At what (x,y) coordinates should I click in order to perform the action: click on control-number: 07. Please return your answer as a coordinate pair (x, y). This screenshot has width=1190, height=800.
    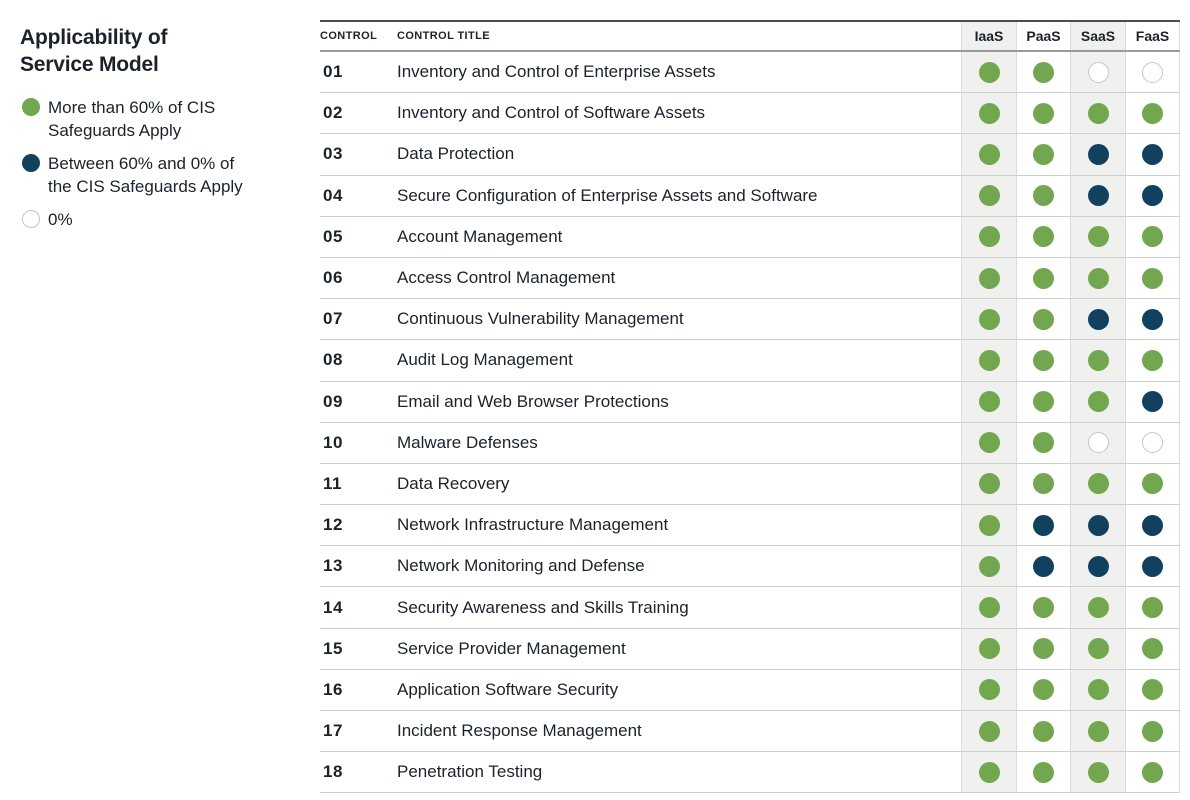
    Looking at the image, I should click on (333, 319).